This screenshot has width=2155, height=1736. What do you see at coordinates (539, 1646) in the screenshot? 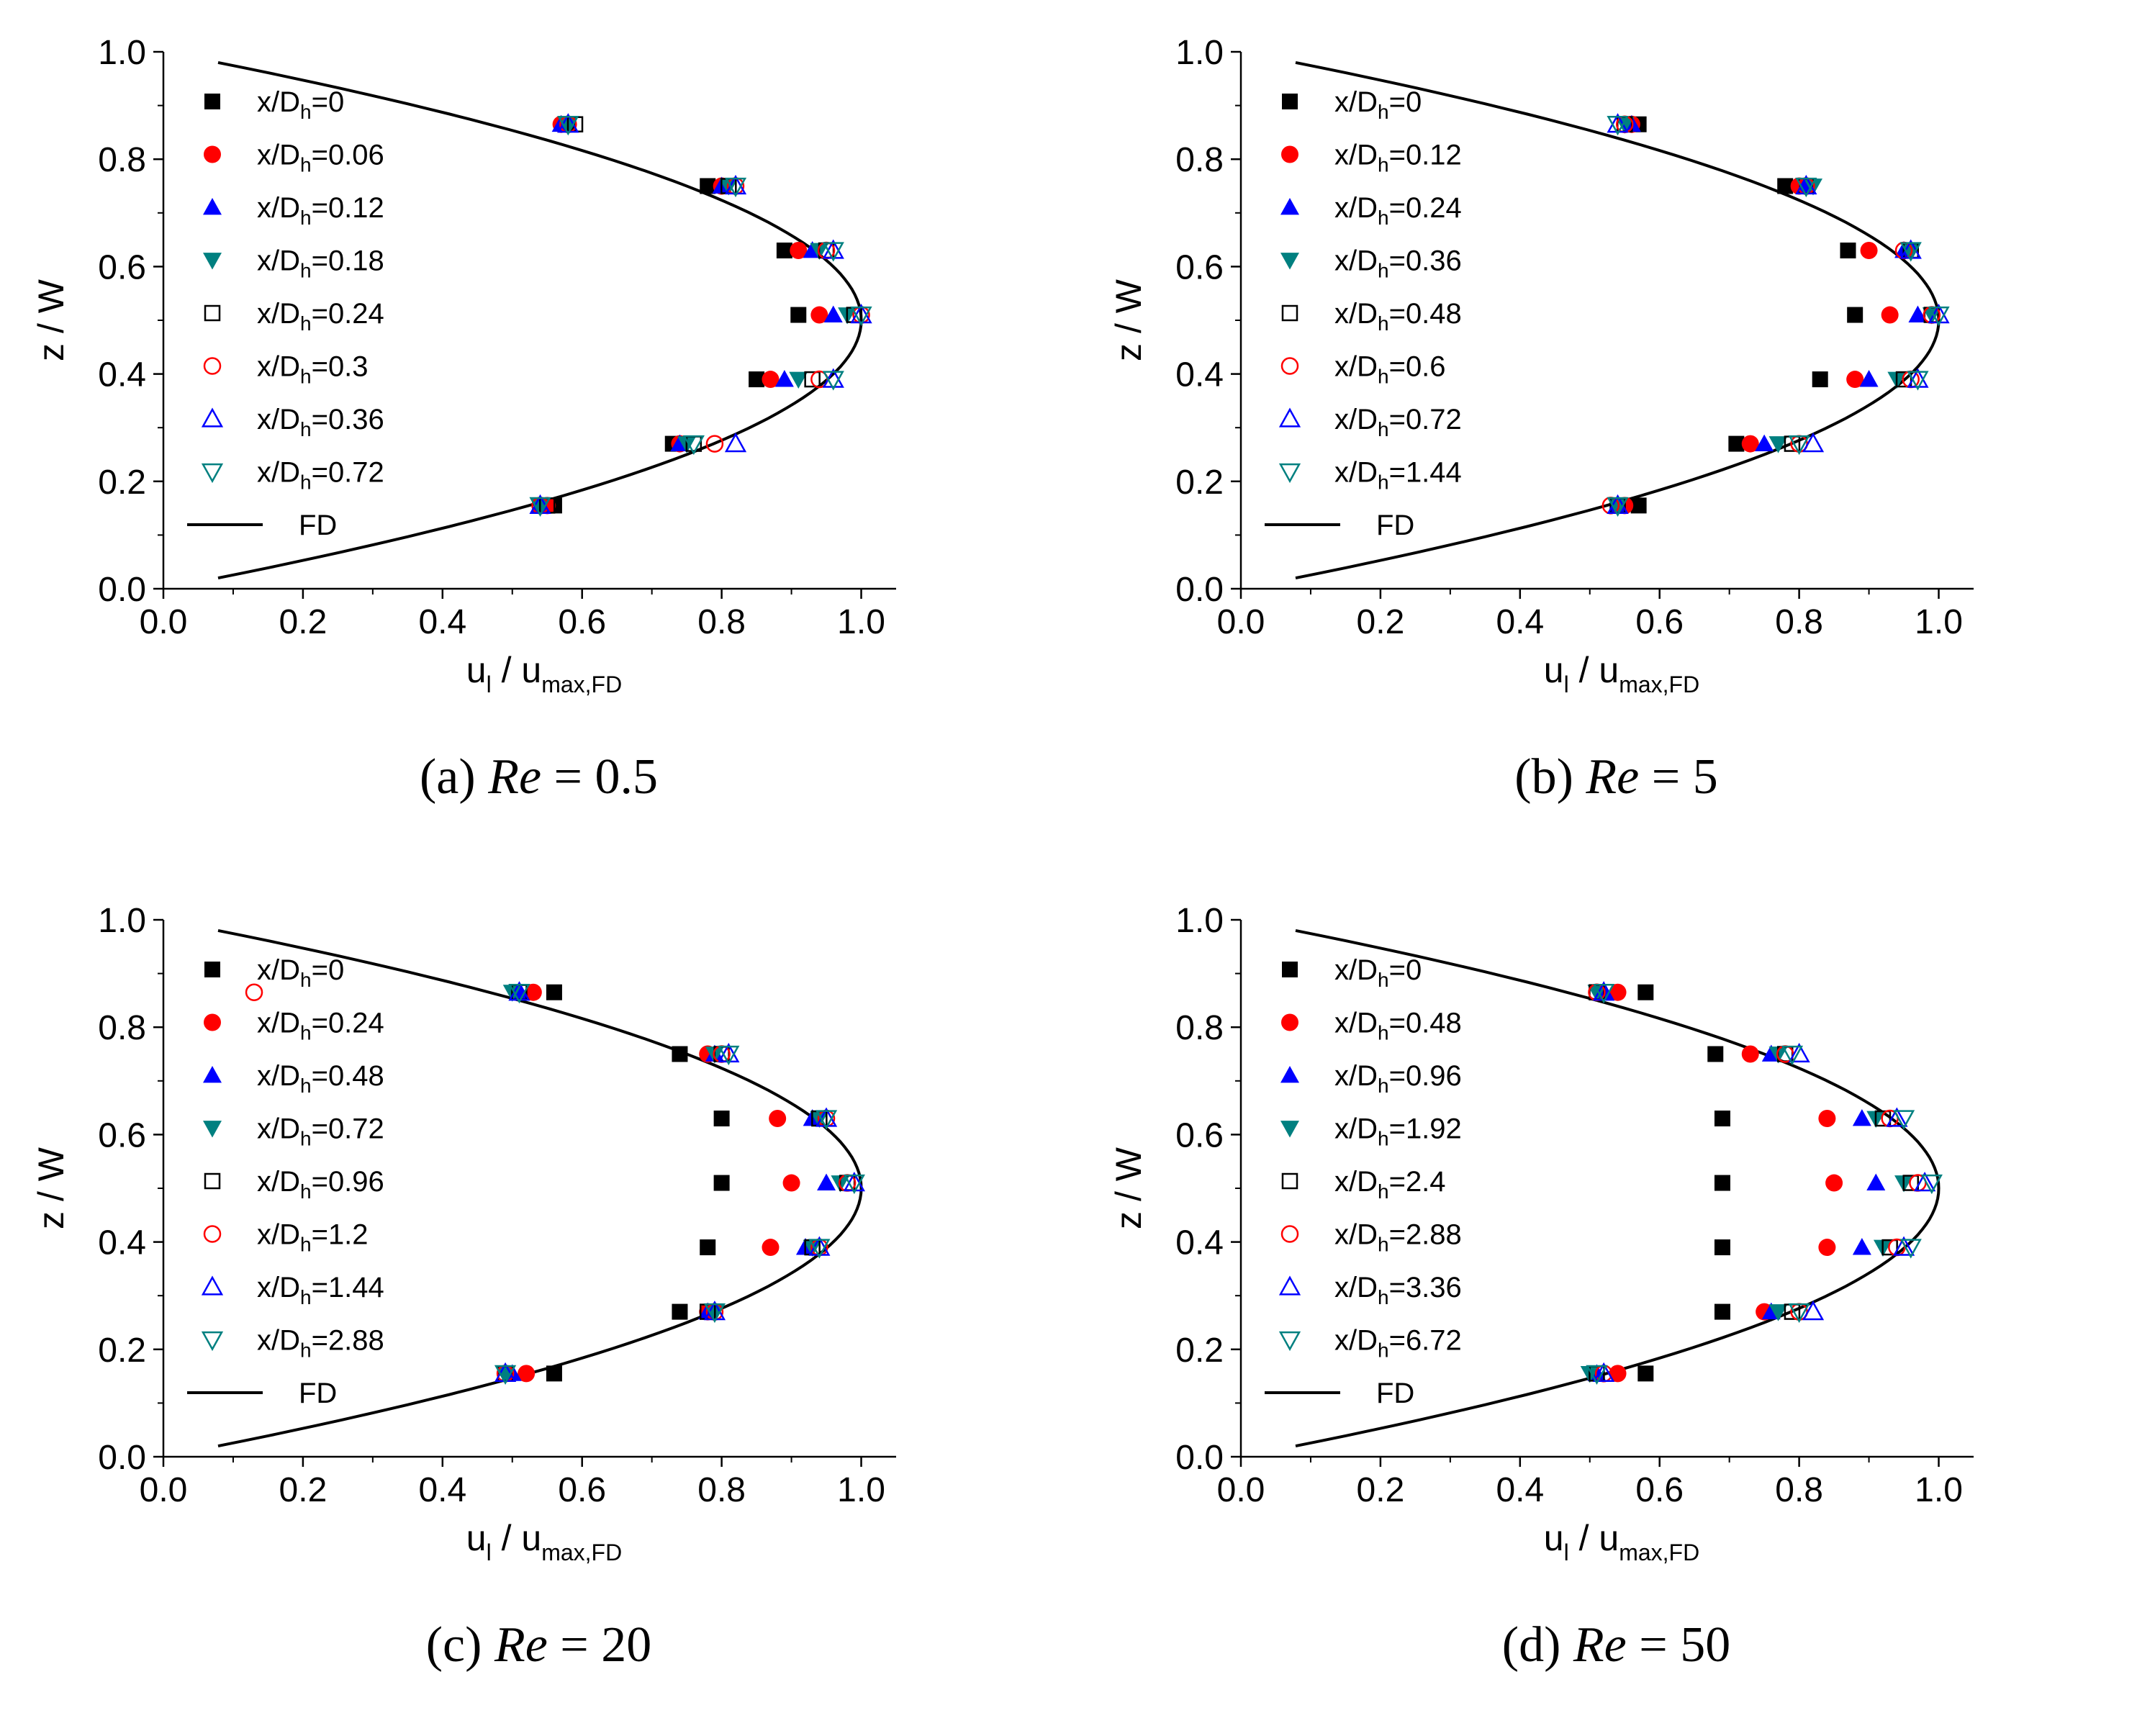
I see `caption-c: (c) Re = 20` at bounding box center [539, 1646].